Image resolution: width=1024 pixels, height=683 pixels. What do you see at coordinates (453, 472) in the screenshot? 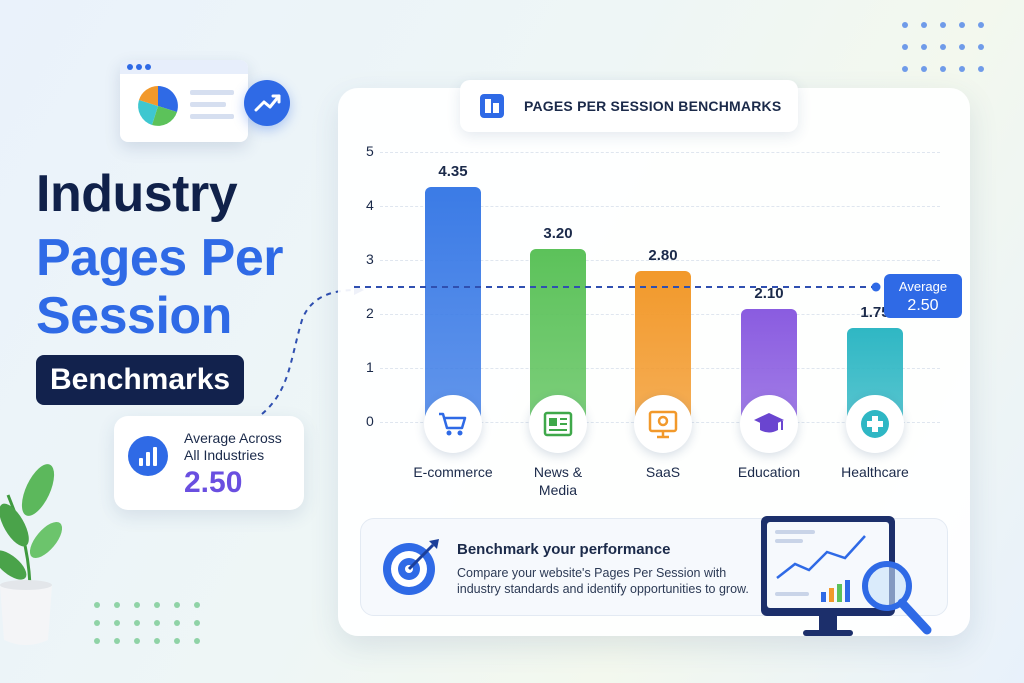
I see `category-label: E-commerce` at bounding box center [453, 472].